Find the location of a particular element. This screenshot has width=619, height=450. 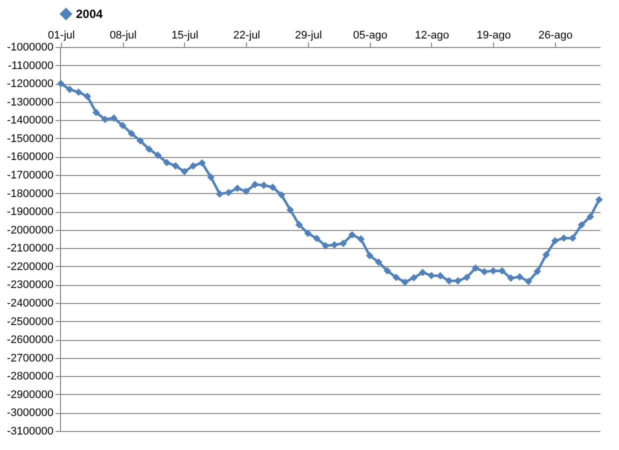

y-tick-label: -1700000 is located at coordinates (30, 176).